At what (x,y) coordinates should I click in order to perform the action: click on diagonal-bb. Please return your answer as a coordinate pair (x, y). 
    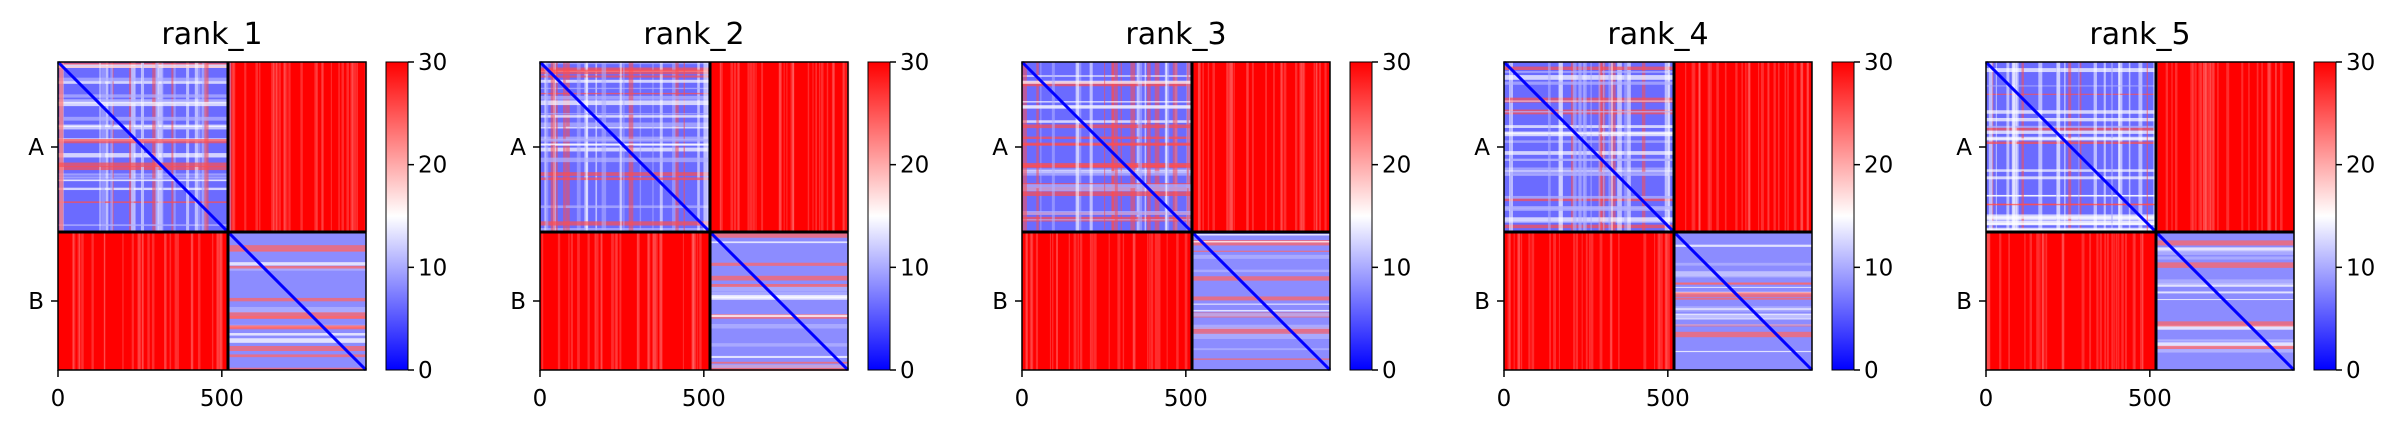
    Looking at the image, I should click on (2225, 301).